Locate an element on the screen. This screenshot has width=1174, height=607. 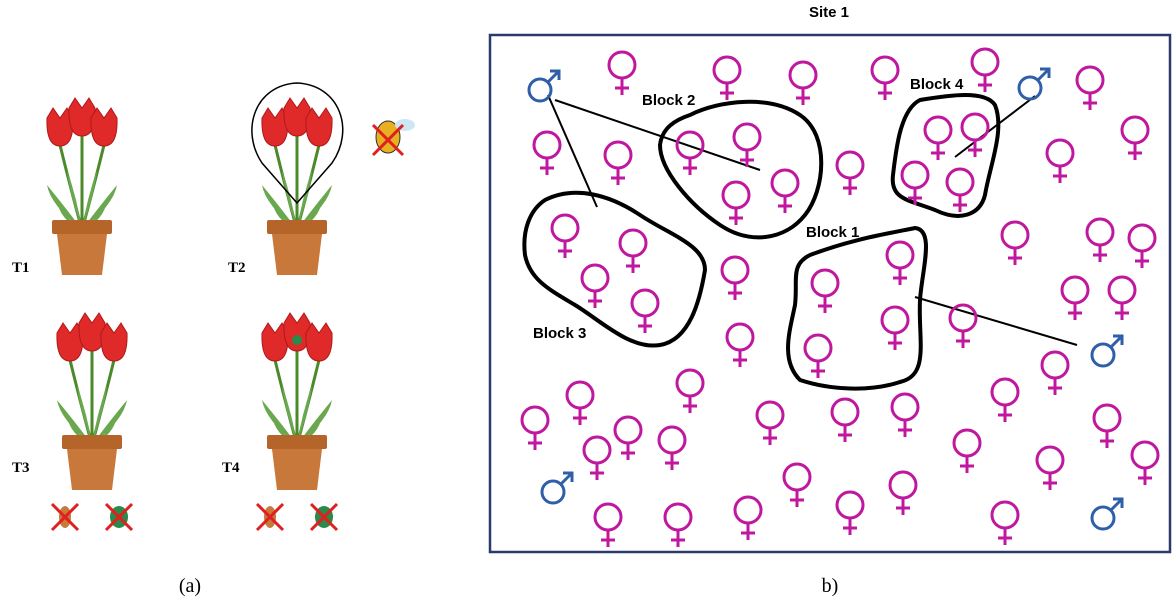
caption: b) is located at coordinates (830, 586).